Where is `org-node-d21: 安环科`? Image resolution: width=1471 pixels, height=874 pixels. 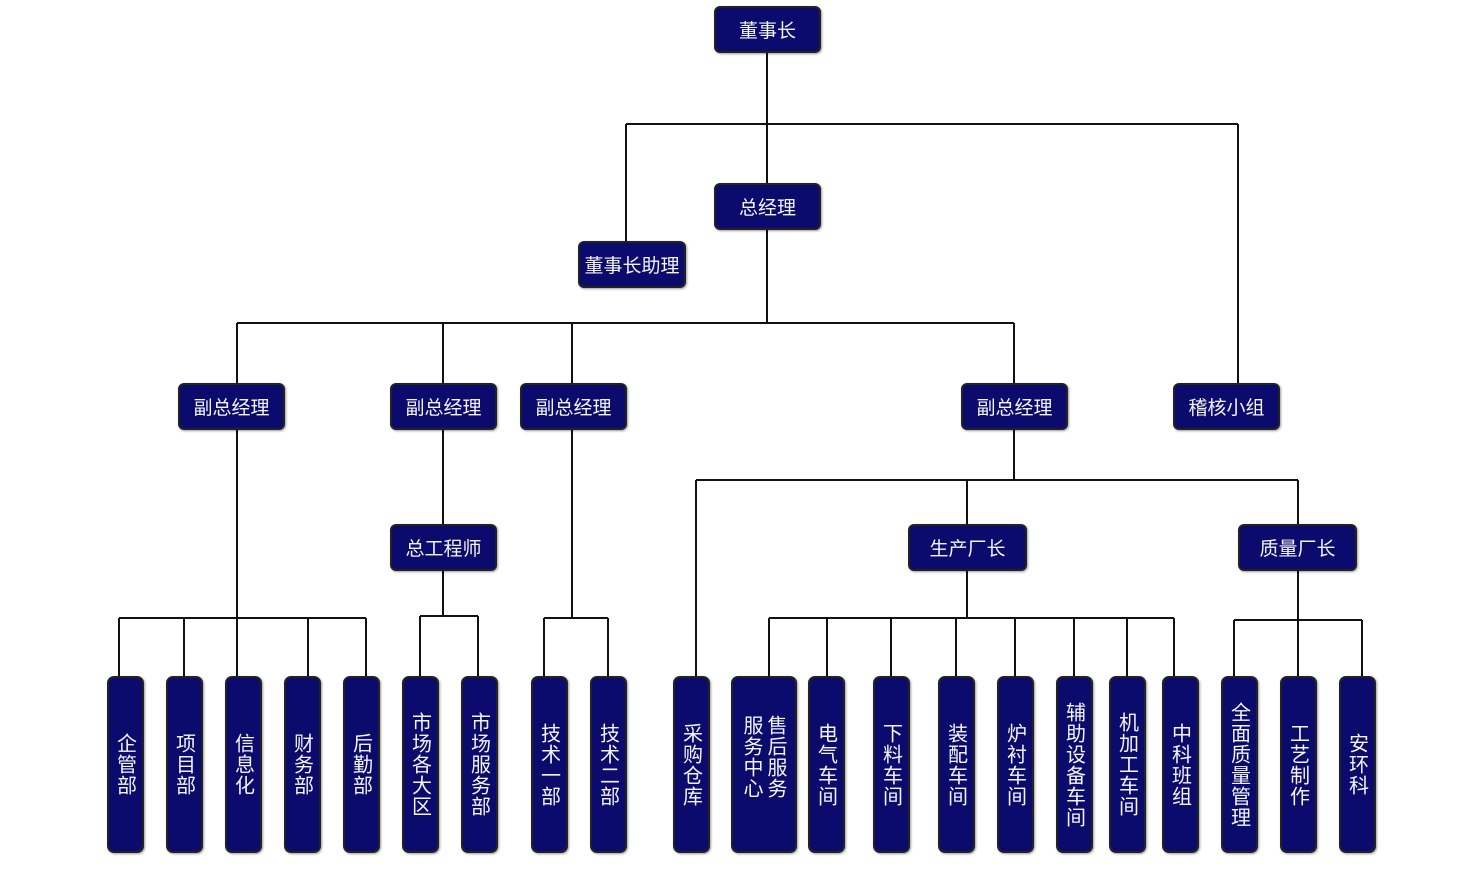
org-node-d21: 安环科 is located at coordinates (1357, 764).